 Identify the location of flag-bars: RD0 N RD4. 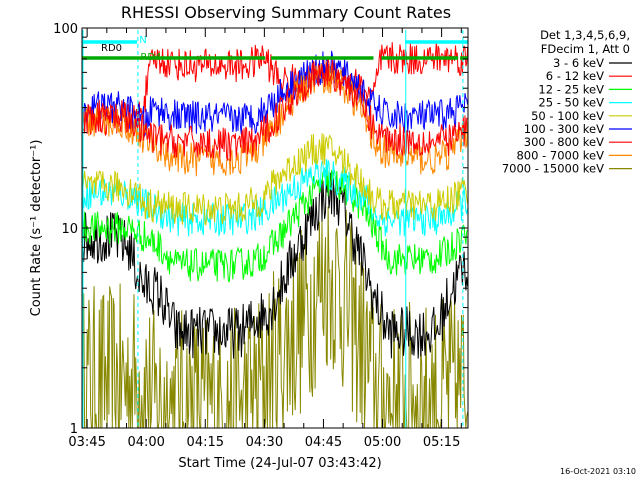
(275, 49).